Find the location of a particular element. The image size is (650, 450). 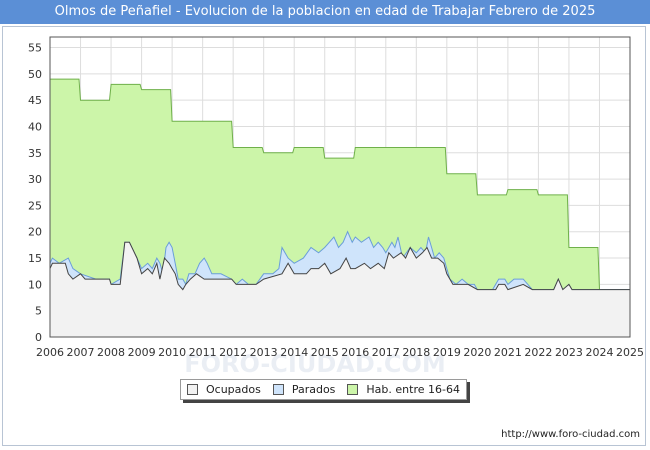

x-tick-label: 2018 is located at coordinates (416, 352).